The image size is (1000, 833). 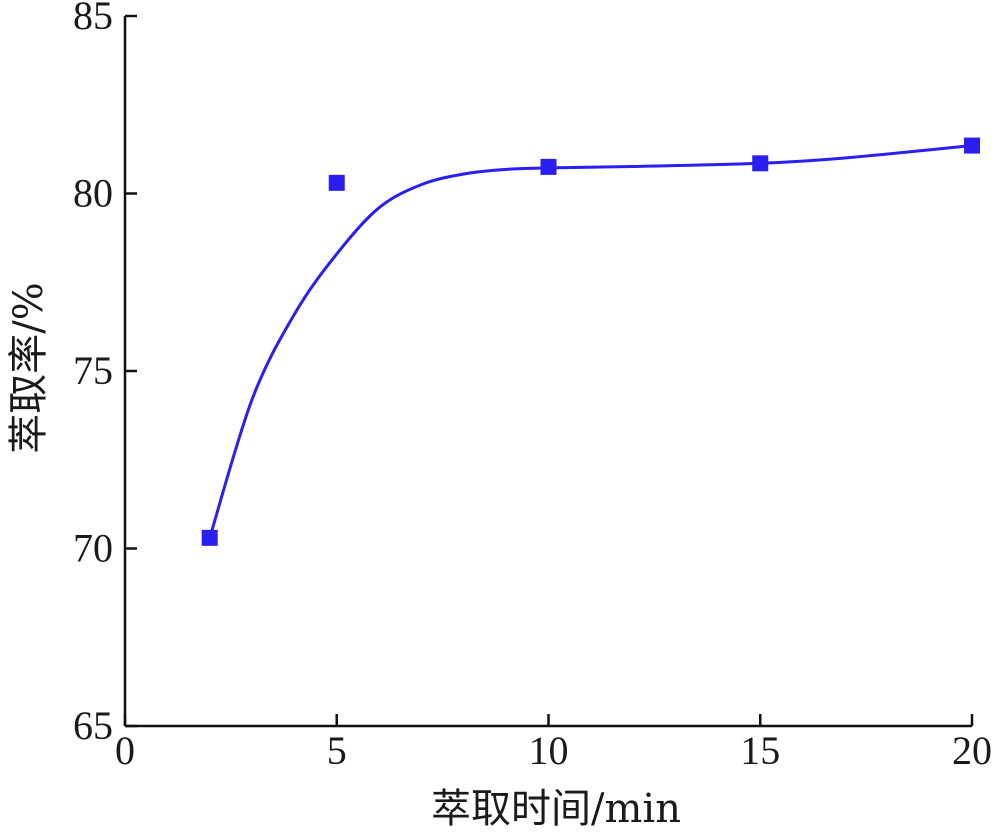 I want to click on x-axis-ticks: 0 5 10 15 20, so click(x=553, y=743).